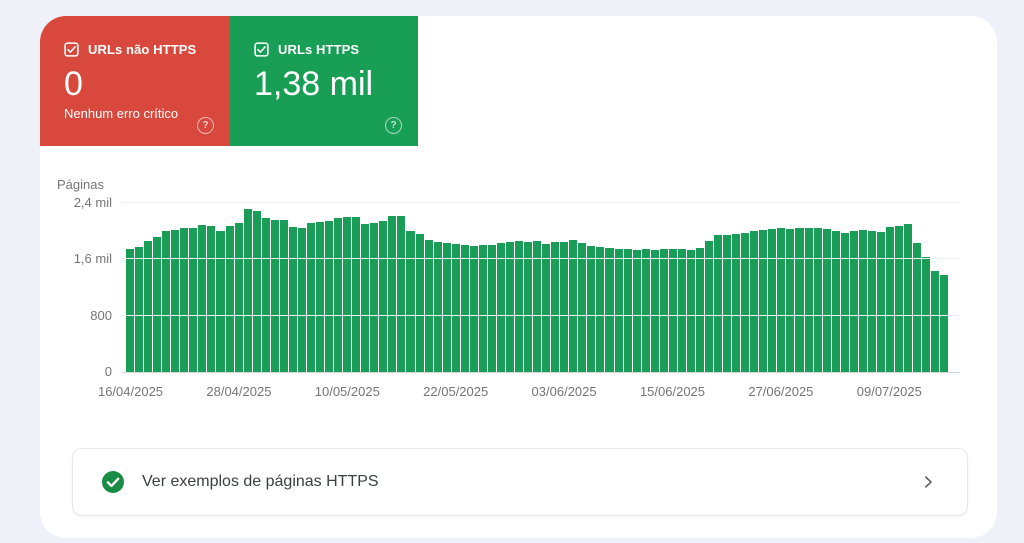 This screenshot has height=543, width=1024. What do you see at coordinates (135, 81) in the screenshot?
I see `card-non-https: URLs não HTTPS 0 Nenhum erro crítico ?` at bounding box center [135, 81].